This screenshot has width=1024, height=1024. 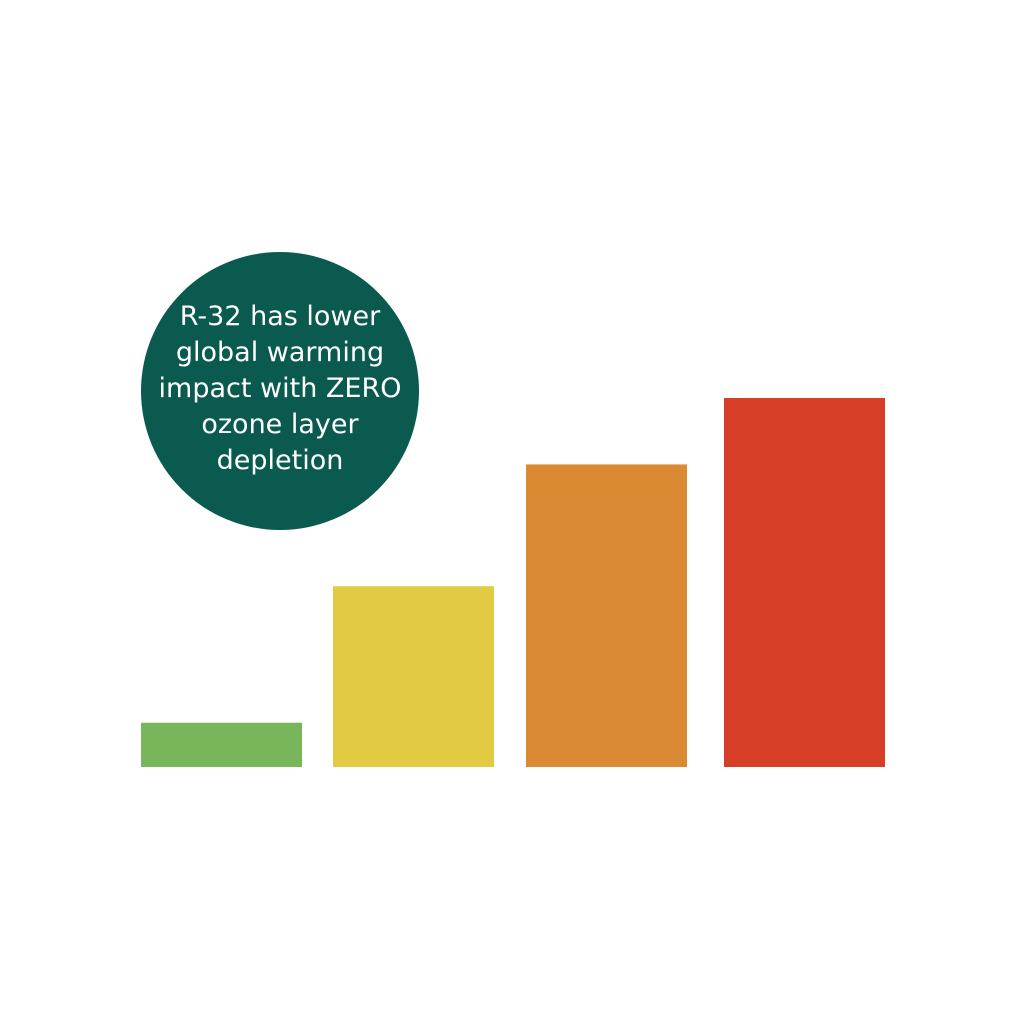 What do you see at coordinates (280, 424) in the screenshot?
I see `callout-line: ozone layer` at bounding box center [280, 424].